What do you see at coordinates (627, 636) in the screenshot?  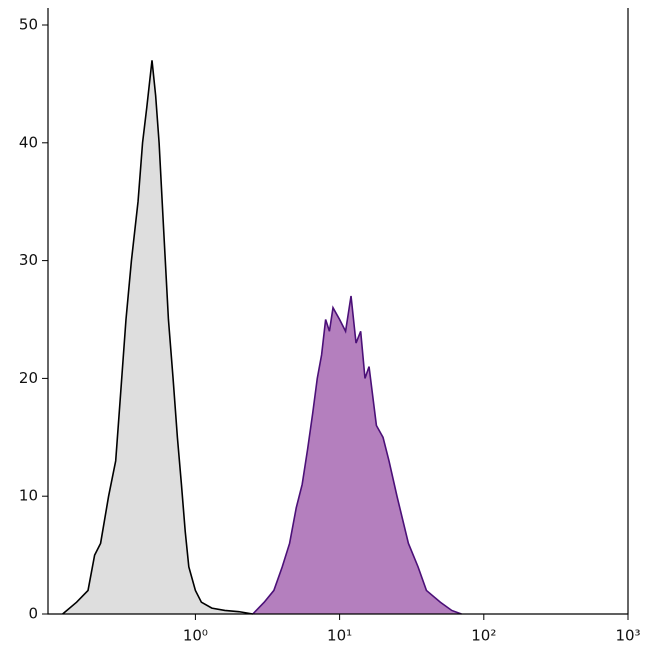 I see `x-tick-label: 10³` at bounding box center [627, 636].